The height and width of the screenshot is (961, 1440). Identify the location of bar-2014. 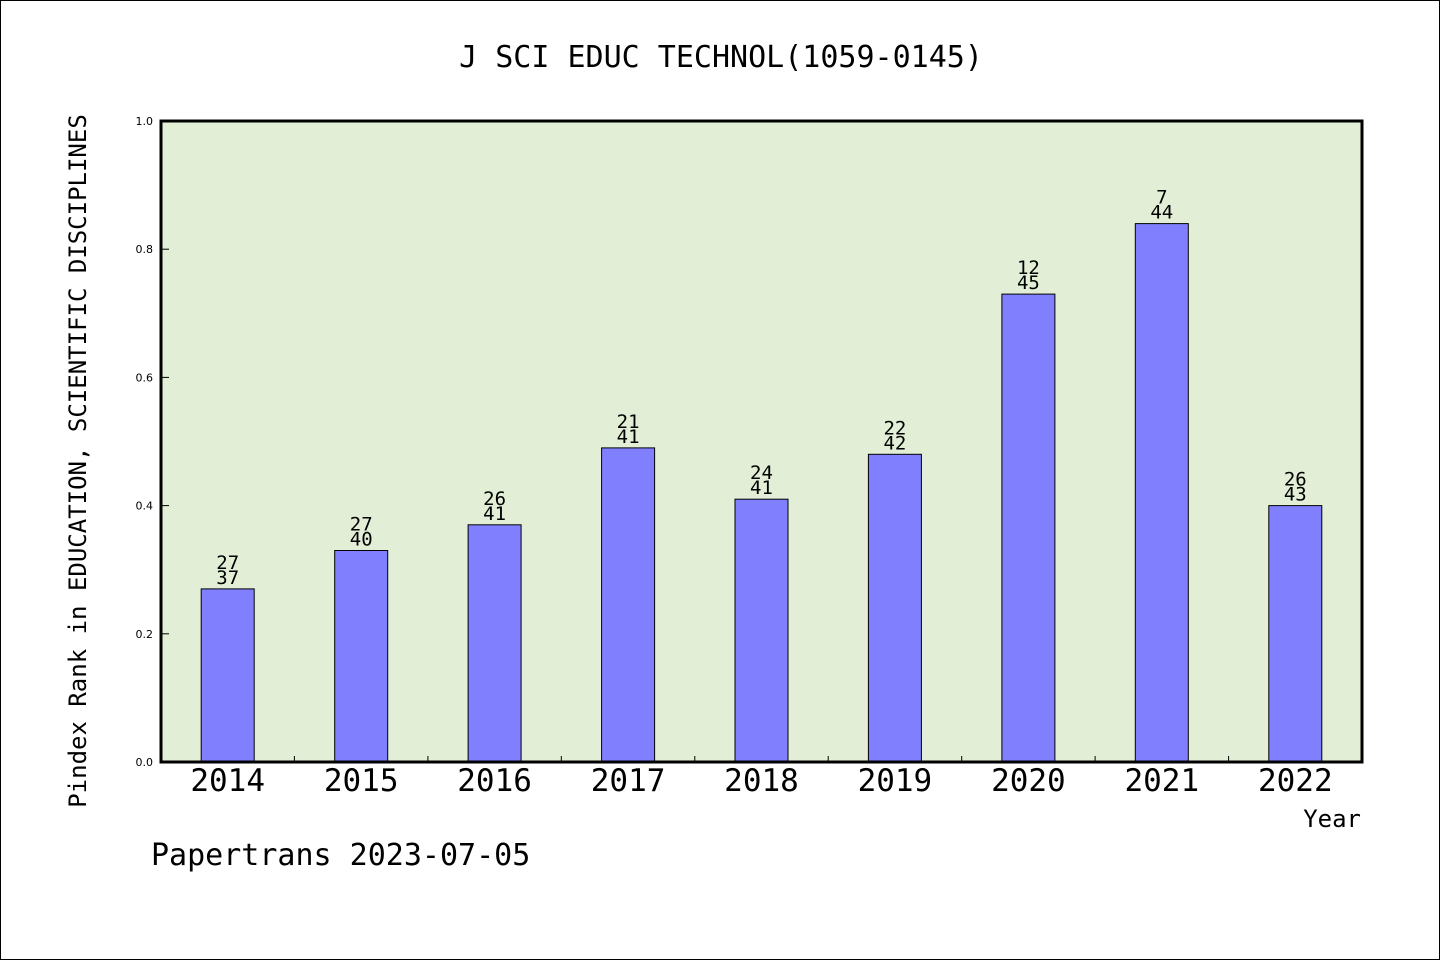
(227, 675).